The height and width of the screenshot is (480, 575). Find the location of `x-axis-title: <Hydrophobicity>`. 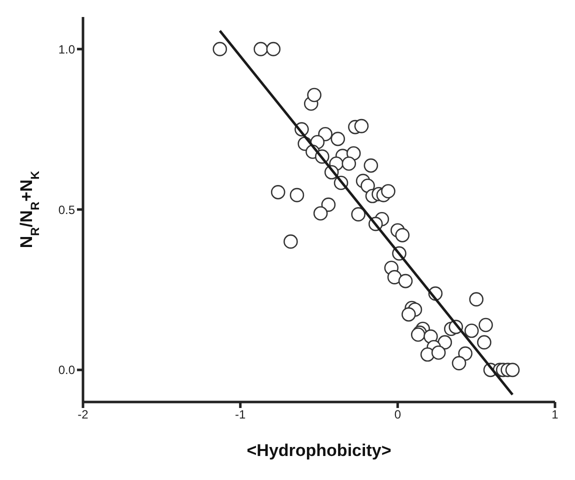

x-axis-title: <Hydrophobicity> is located at coordinates (319, 450).